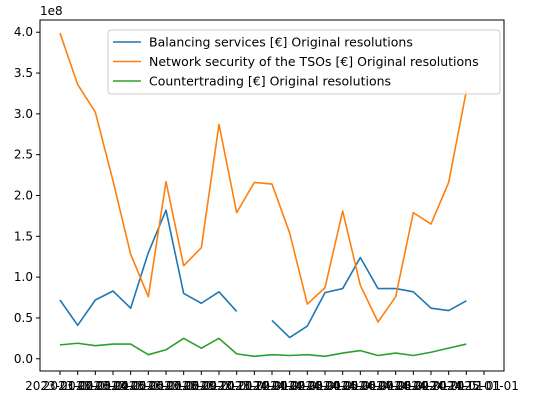 The image size is (549, 403). What do you see at coordinates (325, 386) in the screenshot?
I see `x-tick-label: 2024-04-01` at bounding box center [325, 386].